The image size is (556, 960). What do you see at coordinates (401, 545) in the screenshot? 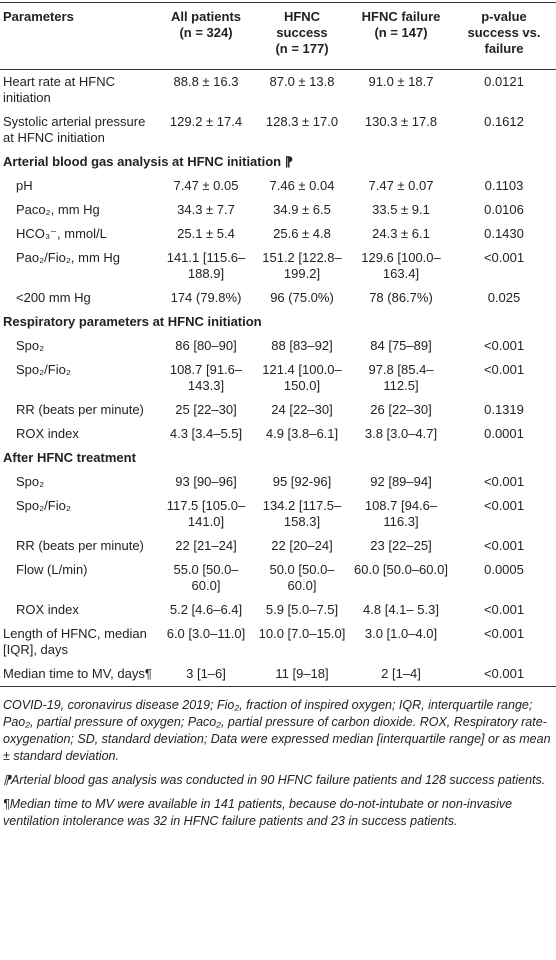
I see `value-cell: 23 [22–25]` at bounding box center [401, 545].